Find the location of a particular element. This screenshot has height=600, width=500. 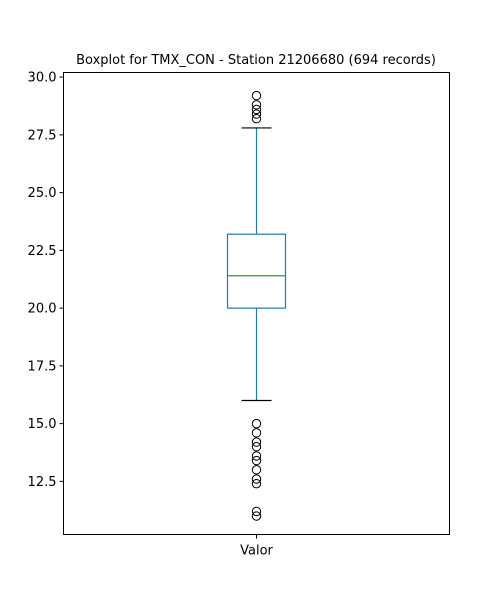

y-tick-label: 15.0 is located at coordinates (42, 424).